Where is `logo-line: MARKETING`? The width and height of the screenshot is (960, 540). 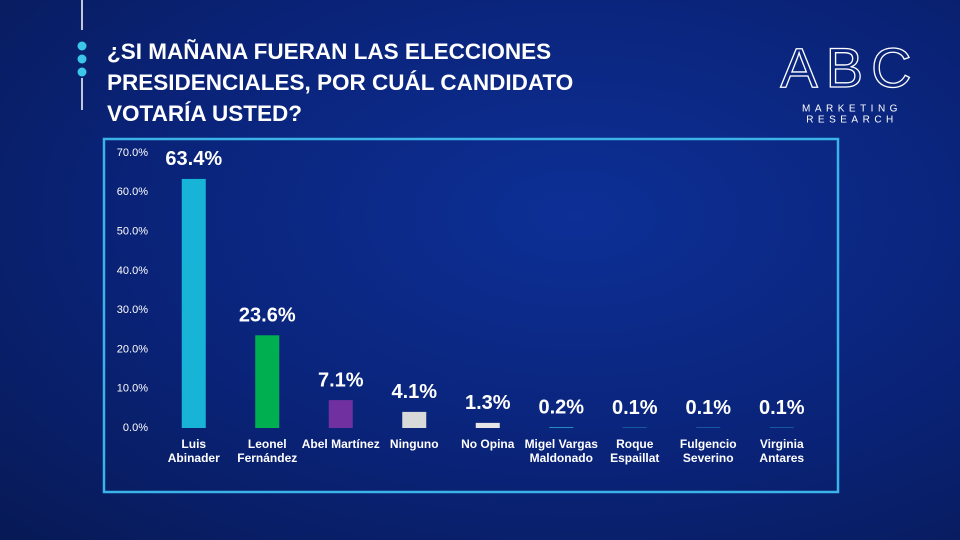
logo-line: MARKETING is located at coordinates (852, 109).